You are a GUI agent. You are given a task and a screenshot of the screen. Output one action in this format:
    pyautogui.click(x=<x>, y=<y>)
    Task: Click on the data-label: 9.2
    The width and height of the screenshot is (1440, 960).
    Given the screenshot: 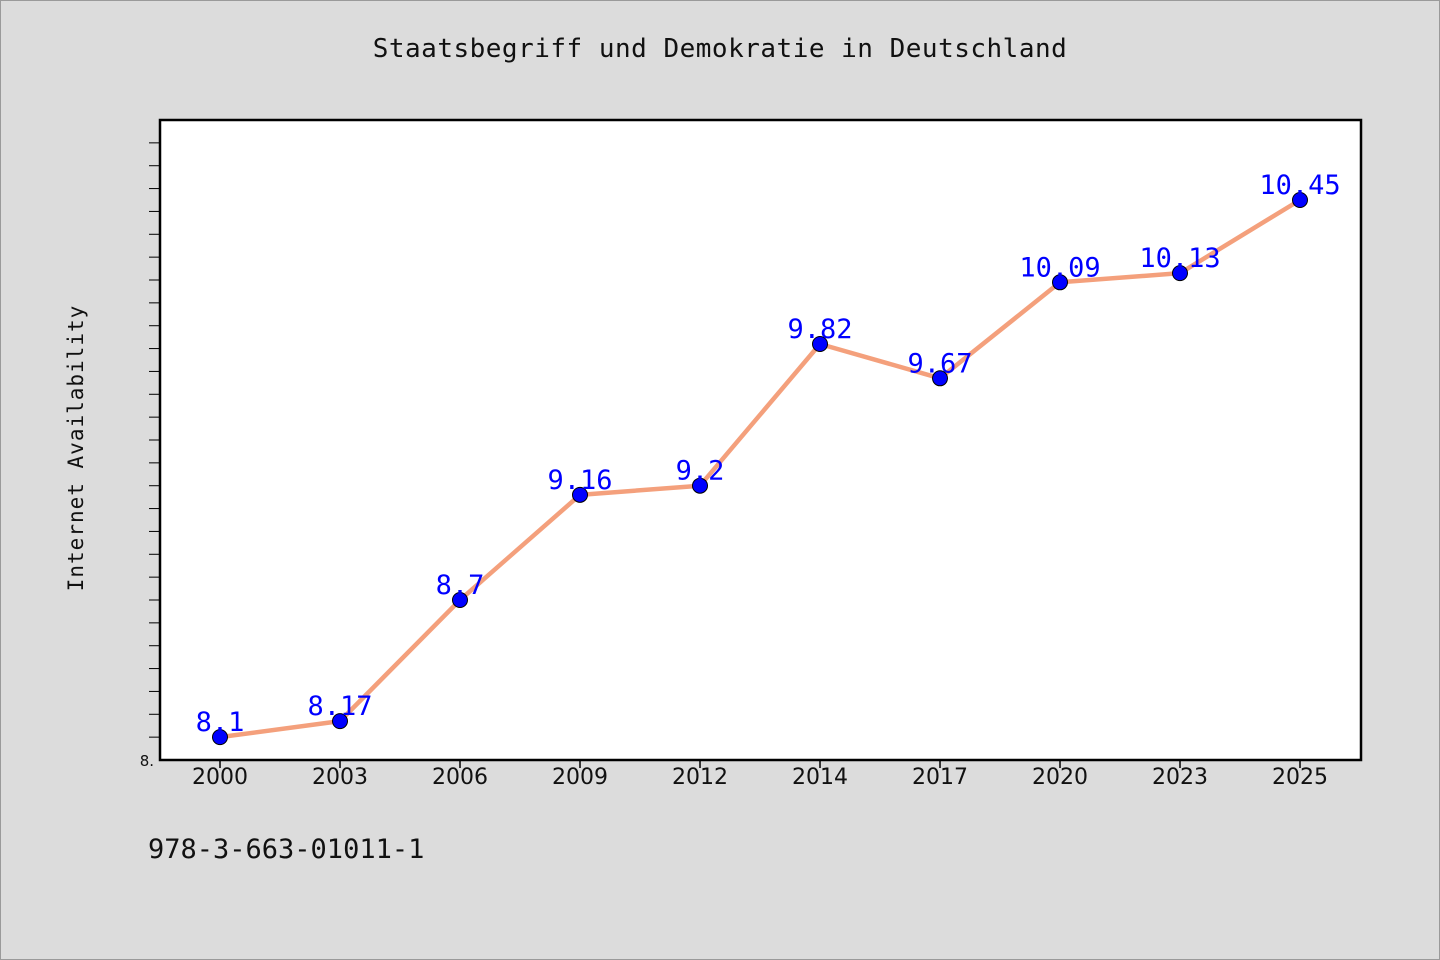 What is the action you would take?
    pyautogui.click(x=700, y=471)
    